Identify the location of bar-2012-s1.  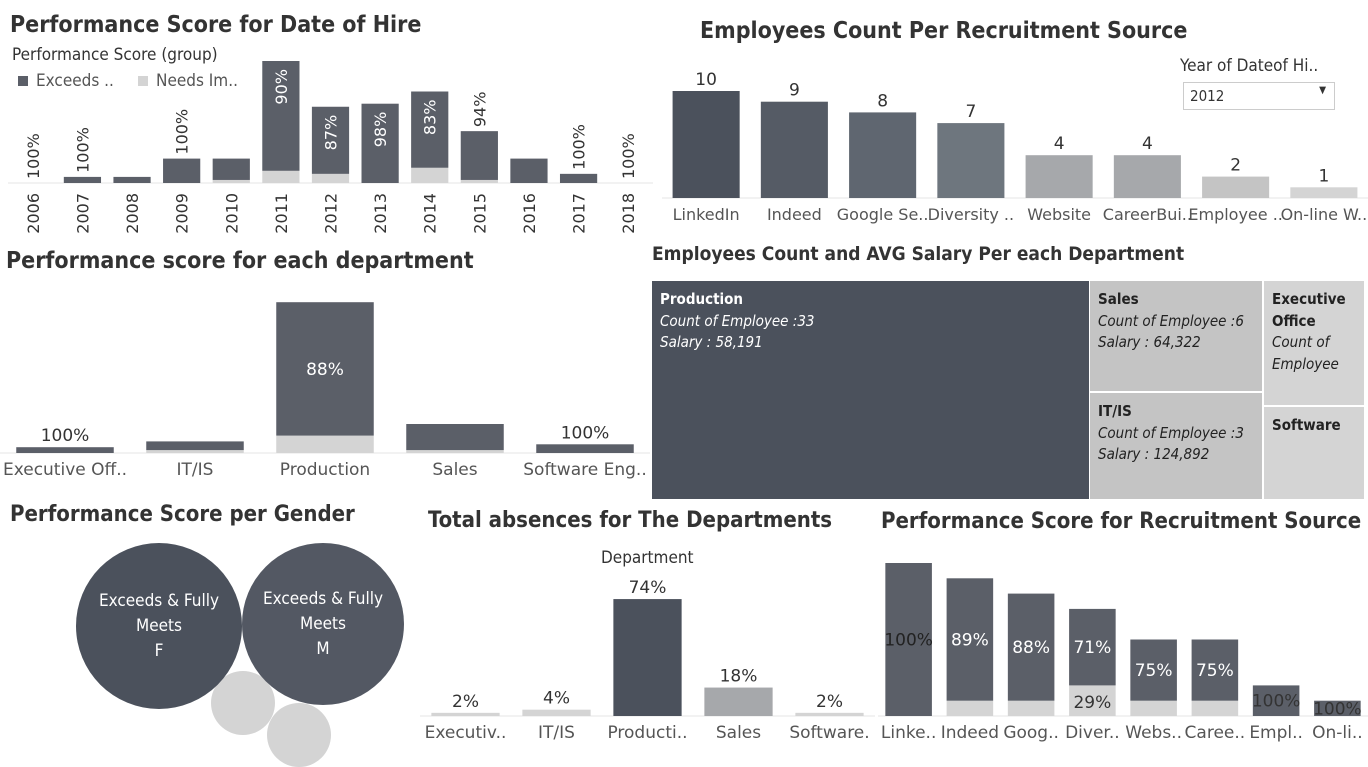
(330, 178).